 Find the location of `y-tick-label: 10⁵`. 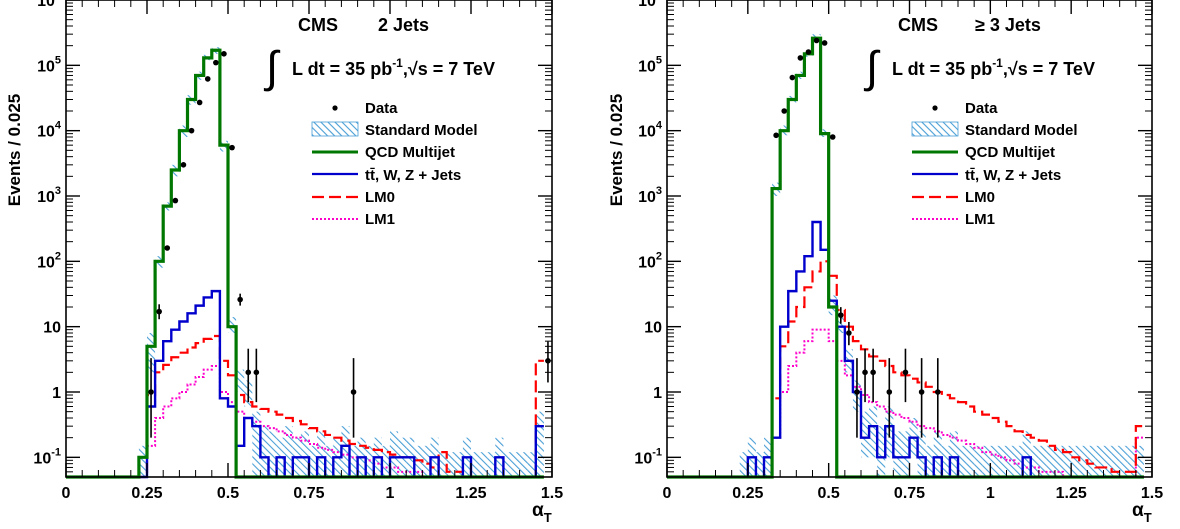

y-tick-label: 10⁵ is located at coordinates (49, 64).